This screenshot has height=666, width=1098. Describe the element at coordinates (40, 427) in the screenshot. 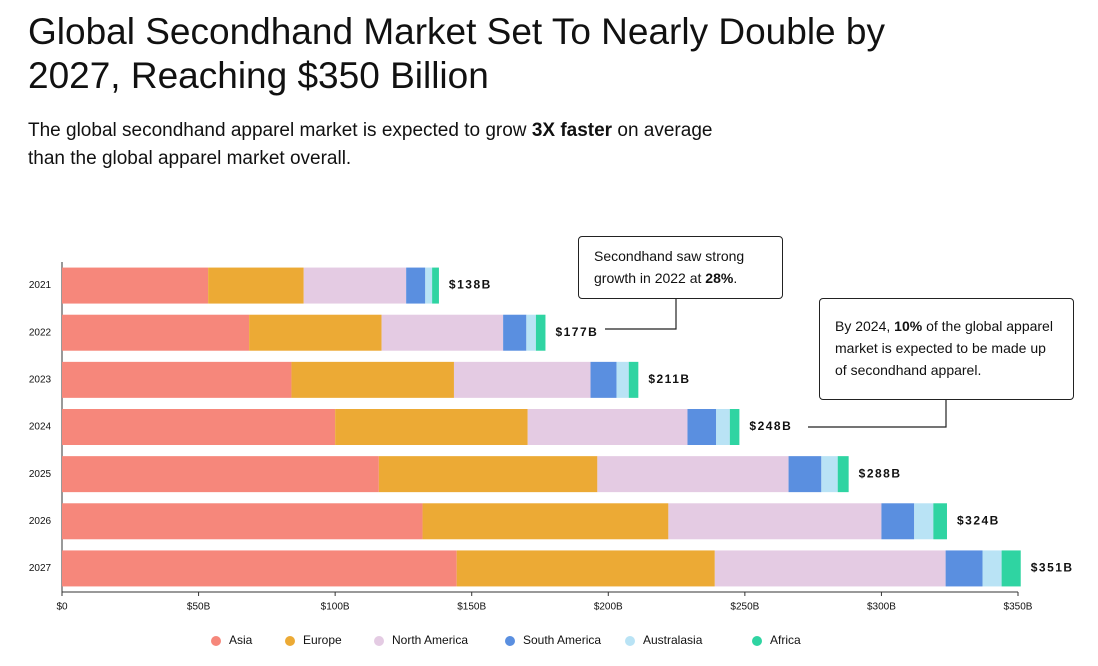

I see `y-tick-label: 2024` at that location.